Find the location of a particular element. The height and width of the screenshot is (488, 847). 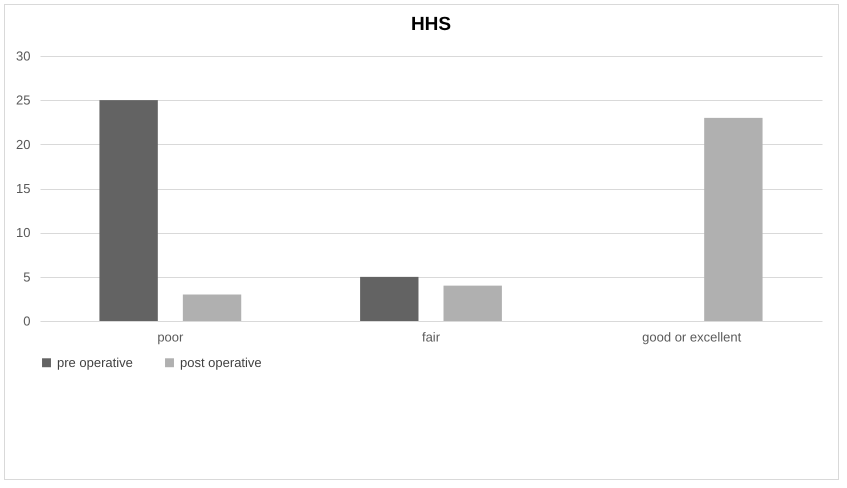

y-tick-label: 0 is located at coordinates (26, 321).